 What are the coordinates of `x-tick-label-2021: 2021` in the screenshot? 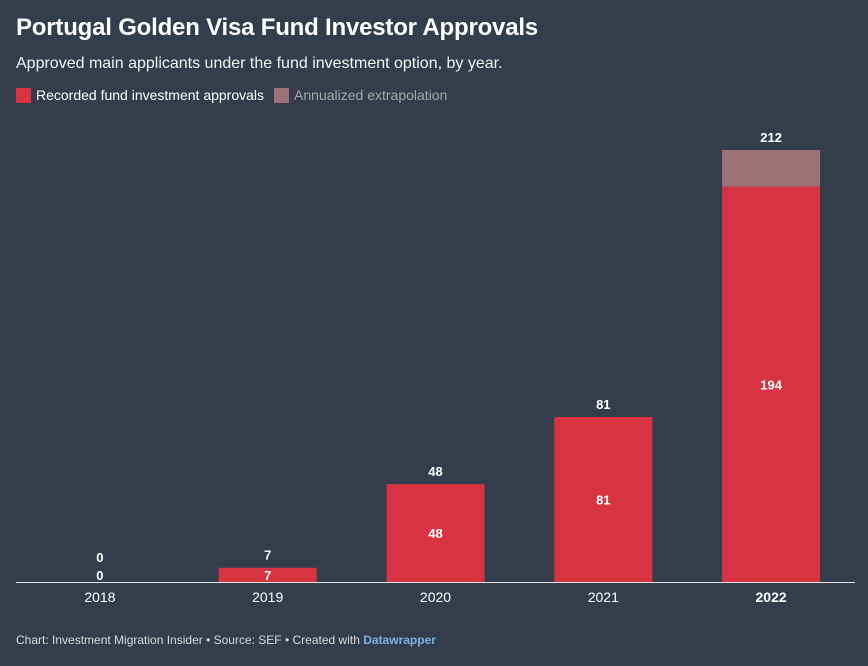 It's located at (603, 597).